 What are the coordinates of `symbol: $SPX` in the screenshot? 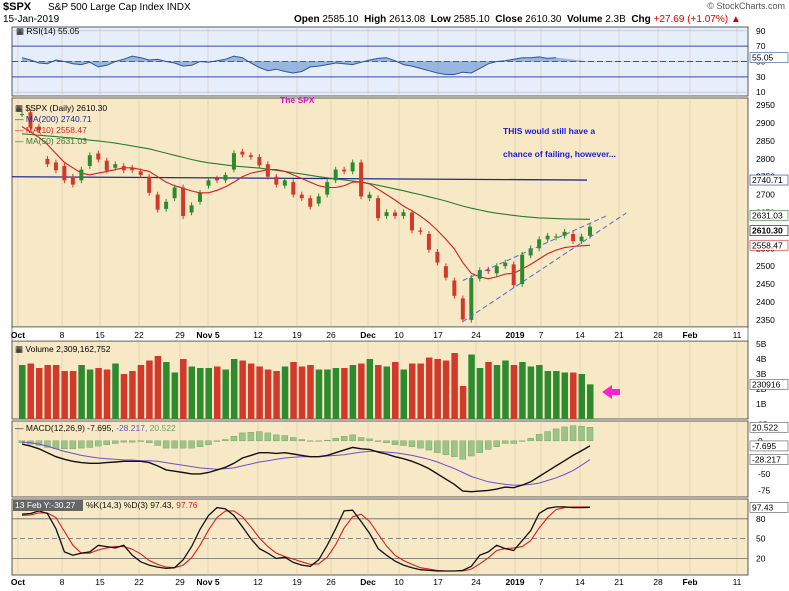 It's located at (17, 7).